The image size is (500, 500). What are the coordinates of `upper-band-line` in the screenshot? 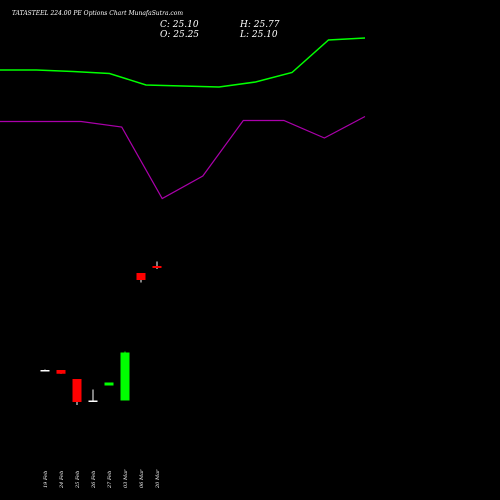 It's located at (183, 62).